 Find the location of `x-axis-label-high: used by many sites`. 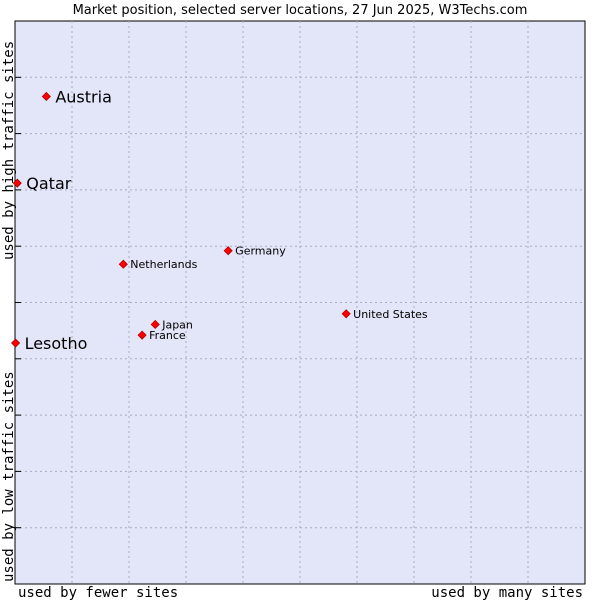

x-axis-label-high: used by many sites is located at coordinates (507, 592).